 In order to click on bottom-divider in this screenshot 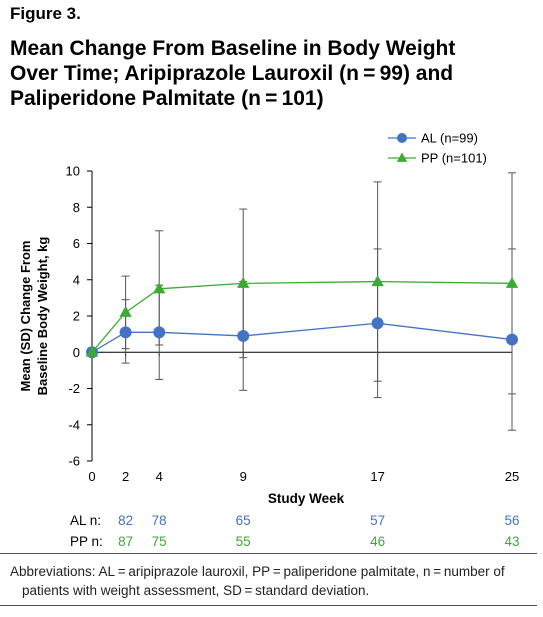, I will do `click(268, 605)`.